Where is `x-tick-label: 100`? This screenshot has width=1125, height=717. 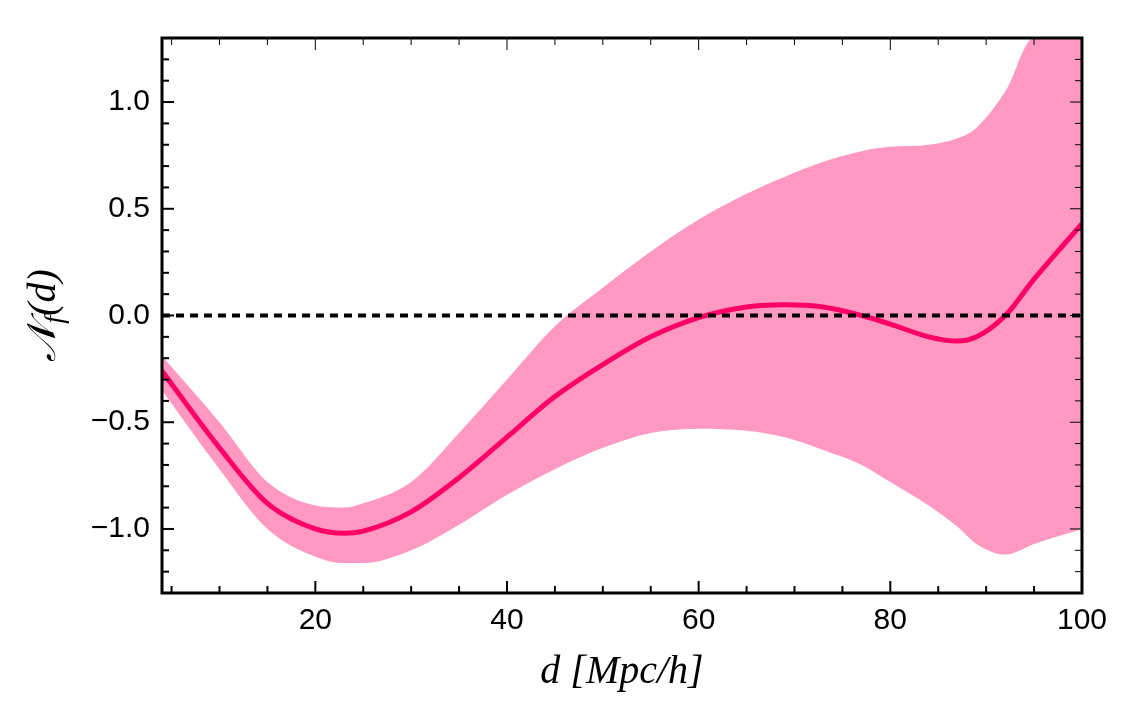
x-tick-label: 100 is located at coordinates (1081, 619).